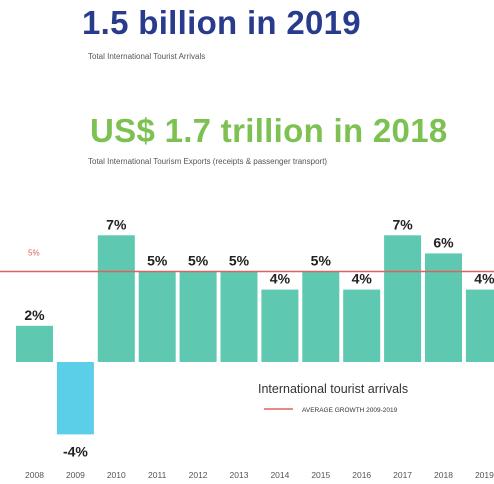 This screenshot has width=494, height=484. What do you see at coordinates (269, 130) in the screenshot?
I see `exports-headline: US$ 1.7 trillion in 2018` at bounding box center [269, 130].